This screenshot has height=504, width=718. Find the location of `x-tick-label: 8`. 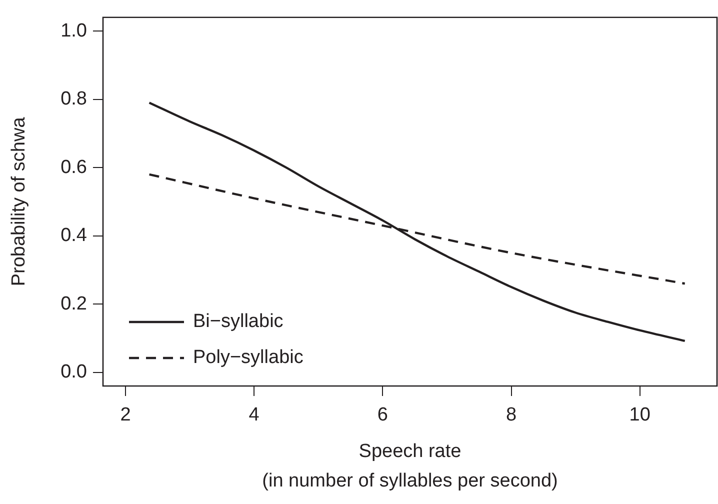

x-tick-label: 8 is located at coordinates (511, 415).